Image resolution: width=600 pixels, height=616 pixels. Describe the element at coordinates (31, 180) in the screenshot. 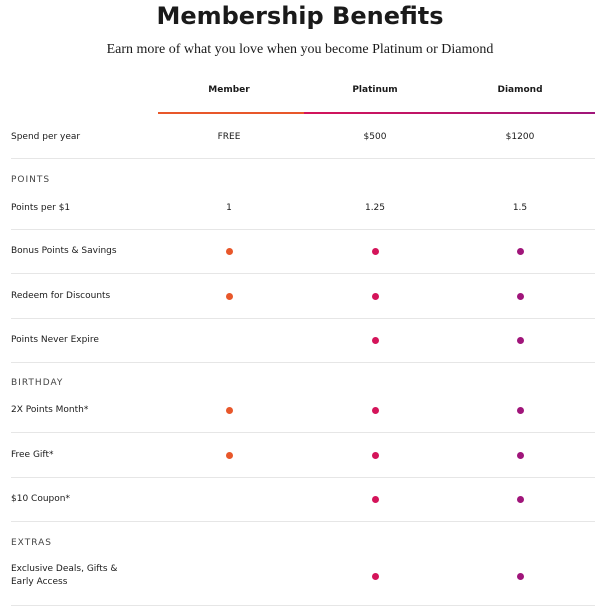

I see `section-title: POINTS` at that location.